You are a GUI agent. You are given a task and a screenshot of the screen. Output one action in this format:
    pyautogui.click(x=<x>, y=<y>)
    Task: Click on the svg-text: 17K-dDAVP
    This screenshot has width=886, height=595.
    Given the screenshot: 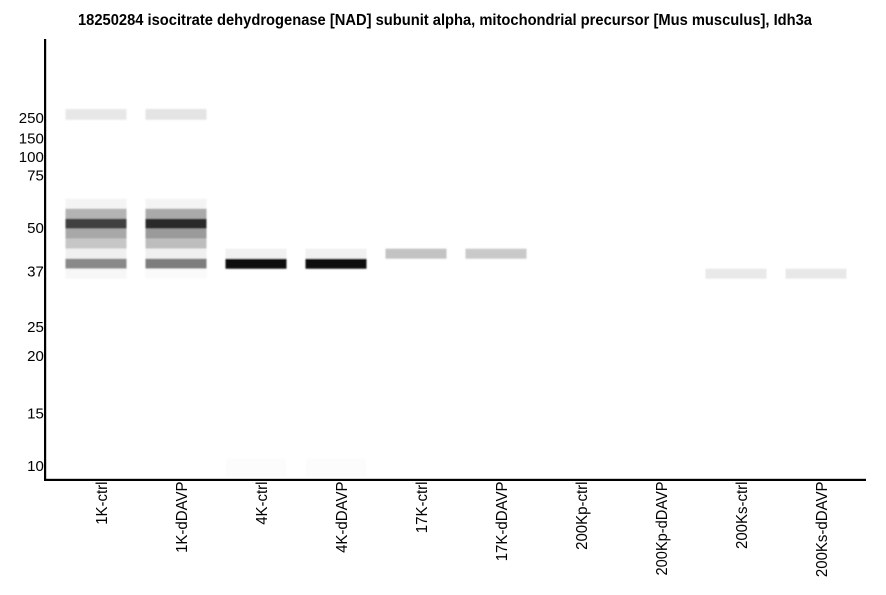 What is the action you would take?
    pyautogui.click(x=502, y=522)
    